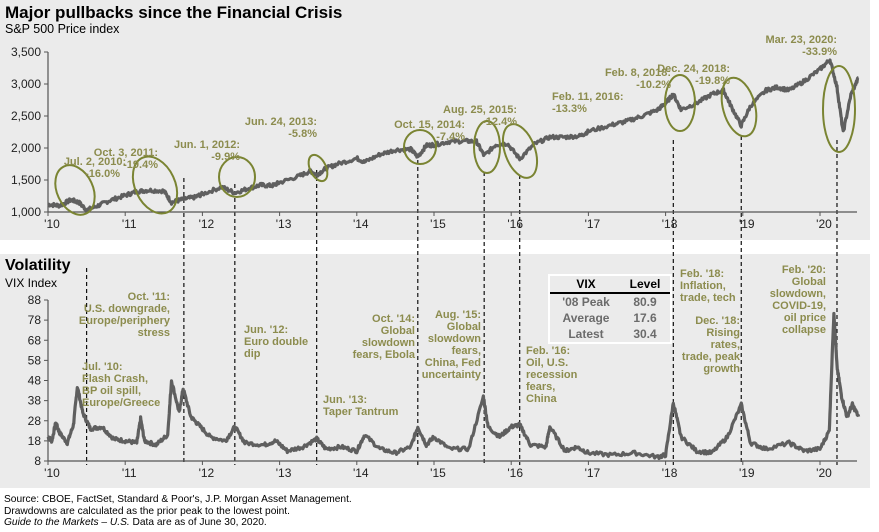  What do you see at coordinates (593, 473) in the screenshot?
I see `vix-x-tick-label: '17` at bounding box center [593, 473].